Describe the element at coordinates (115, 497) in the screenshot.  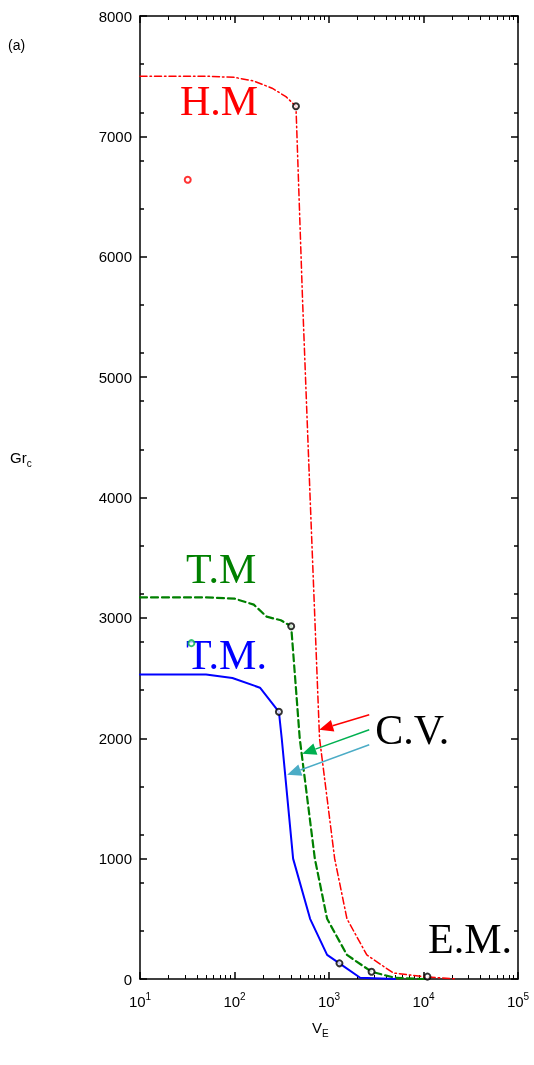
I see `y-tick-label: 4000` at that location.